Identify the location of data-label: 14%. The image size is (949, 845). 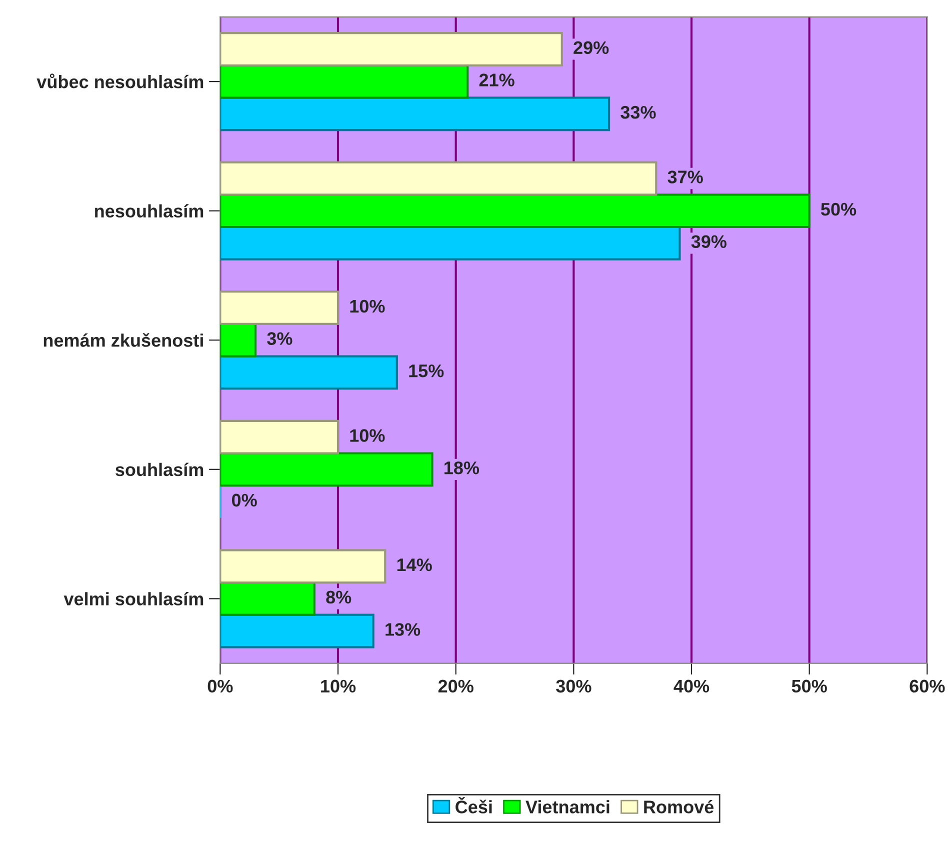
(414, 565).